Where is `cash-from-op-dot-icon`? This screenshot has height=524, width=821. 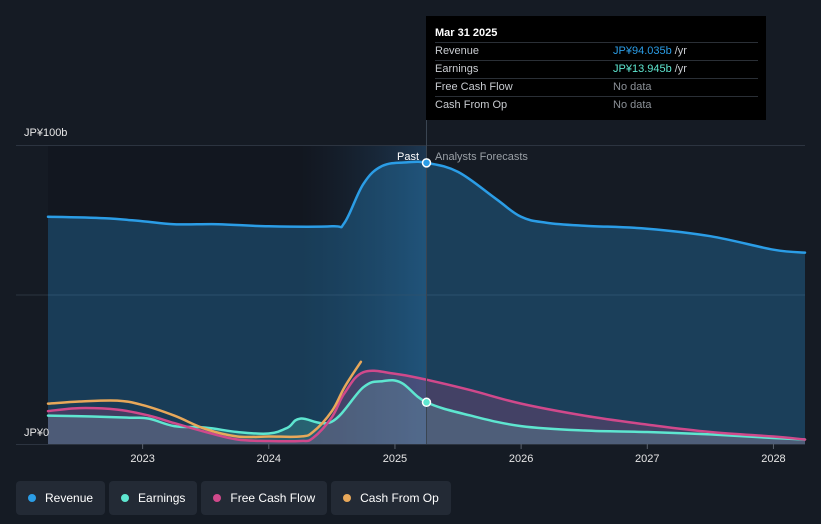
cash-from-op-dot-icon is located at coordinates (347, 498).